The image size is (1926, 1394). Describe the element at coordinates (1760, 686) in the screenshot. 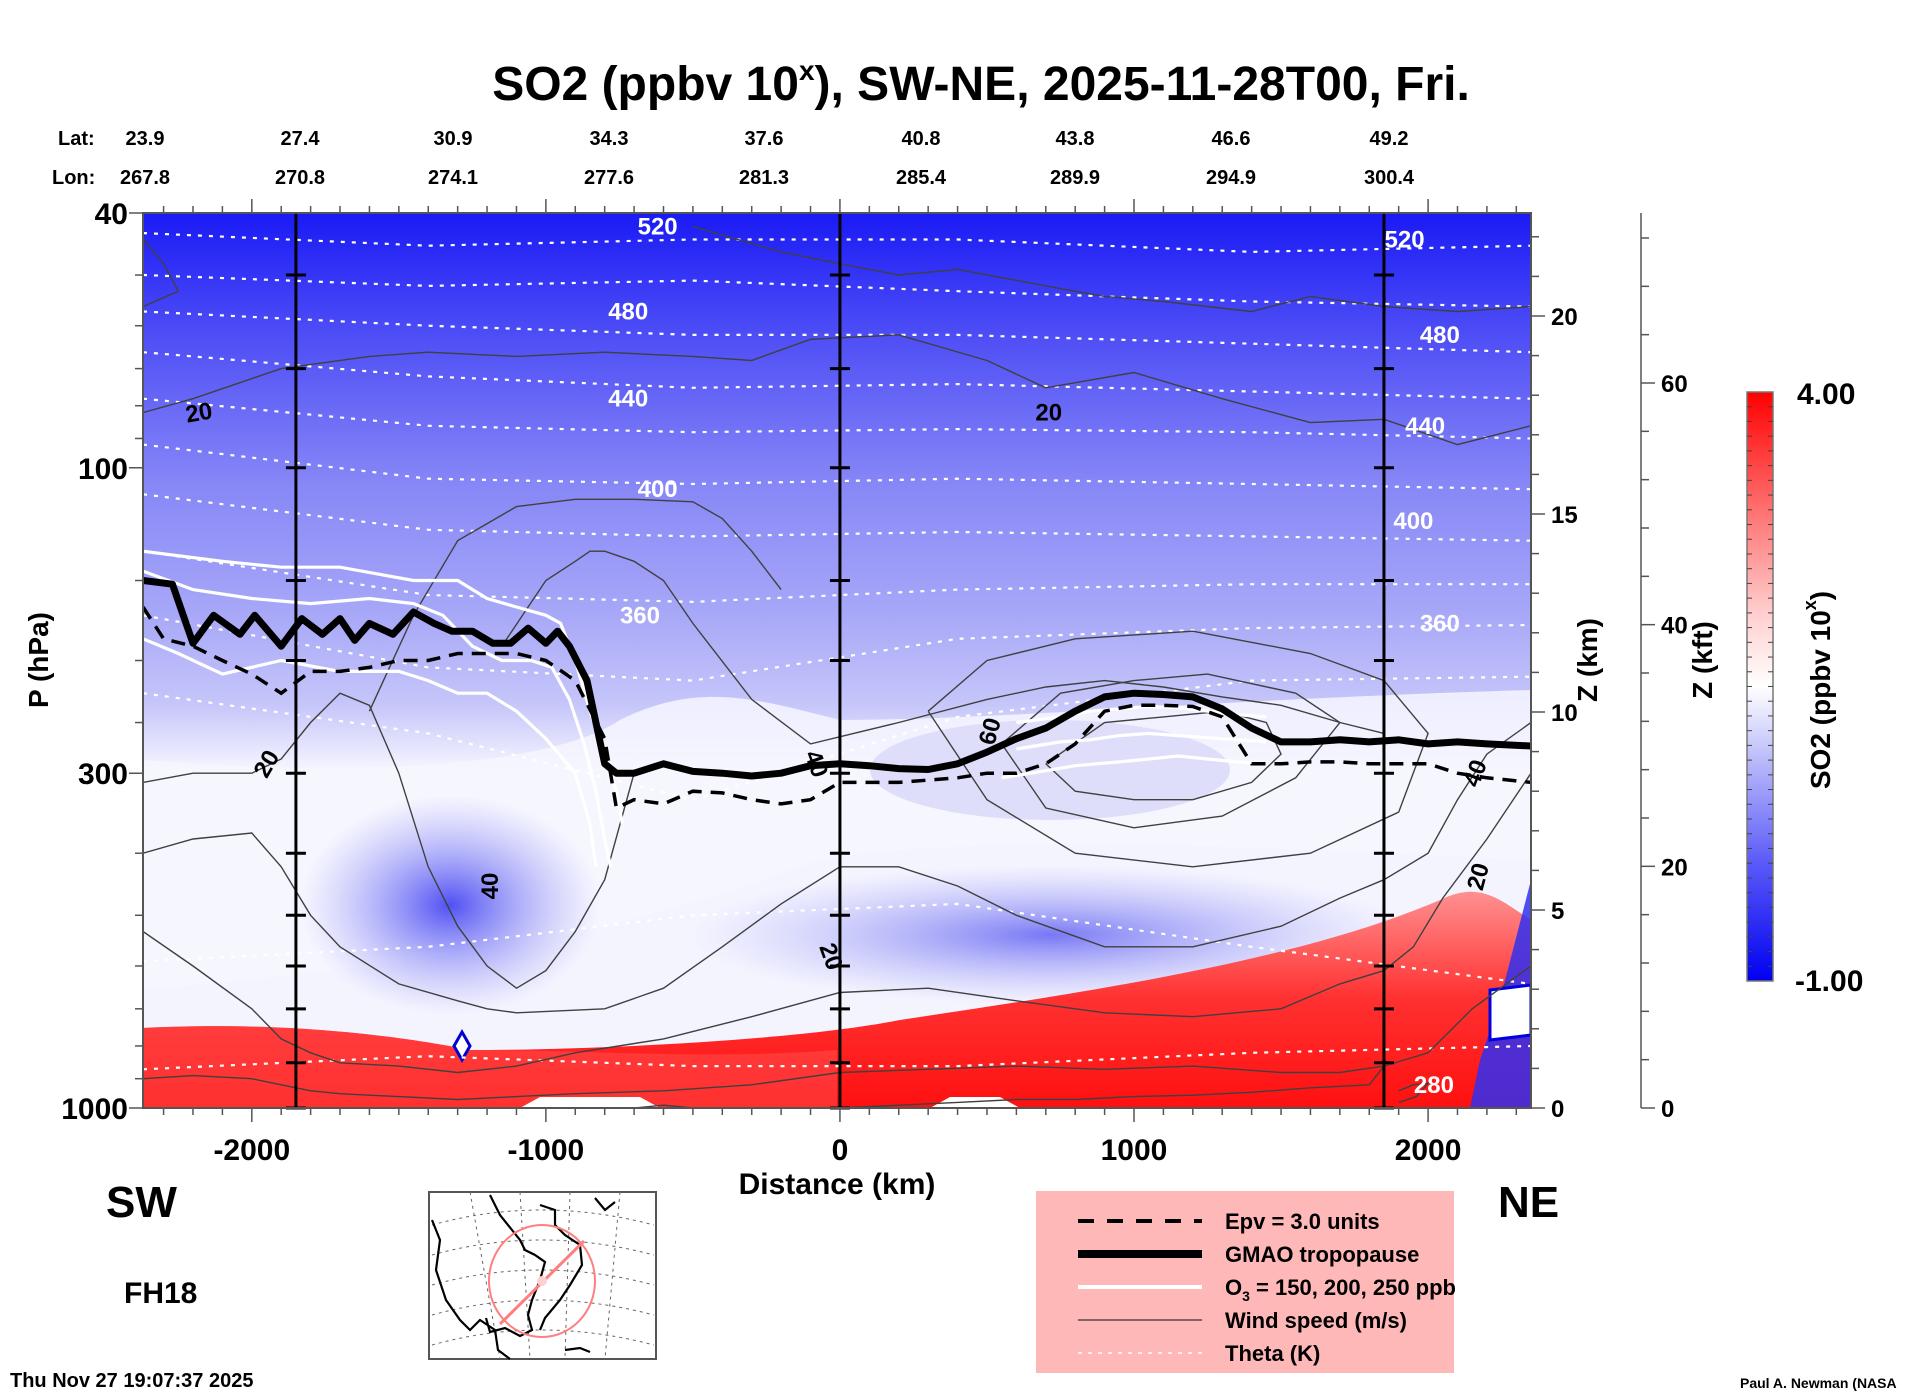

I see `colorbar-ticks` at that location.